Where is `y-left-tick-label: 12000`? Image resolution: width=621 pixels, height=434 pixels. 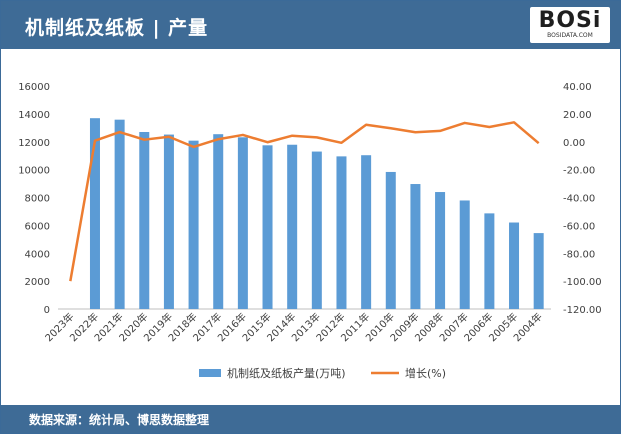 y-left-tick-label: 12000 is located at coordinates (34, 143).